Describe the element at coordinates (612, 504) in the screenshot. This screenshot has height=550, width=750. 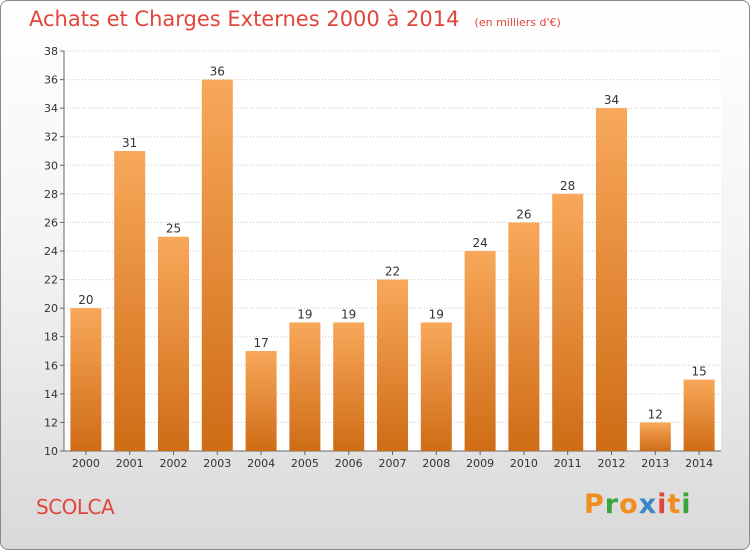
I see `logo-letter: r` at that location.